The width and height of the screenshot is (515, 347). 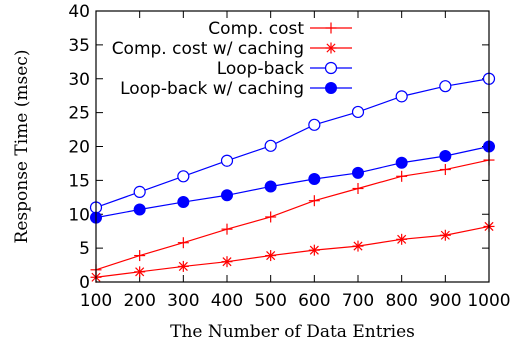 What do you see at coordinates (488, 301) in the screenshot?
I see `x-tick-label: 1000` at bounding box center [488, 301].